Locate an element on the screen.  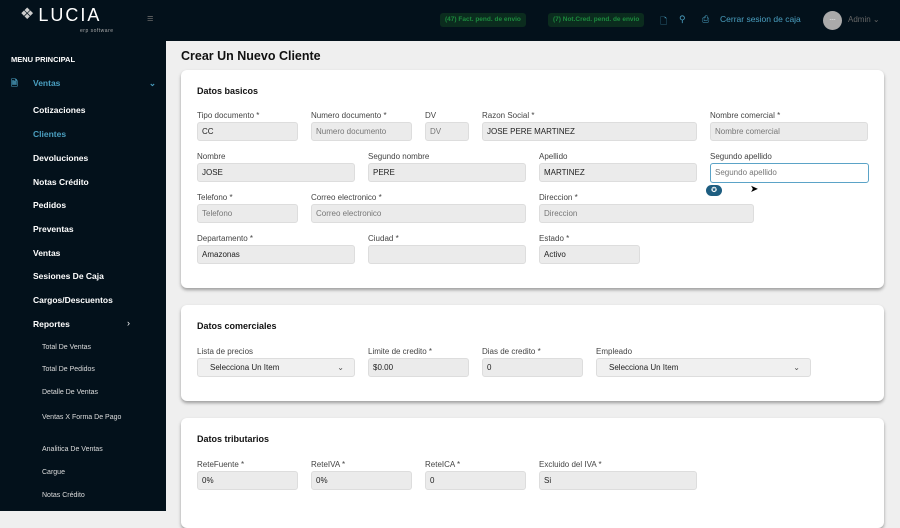
input-segundo-apellido: Segundo apellido is located at coordinates (789, 173).